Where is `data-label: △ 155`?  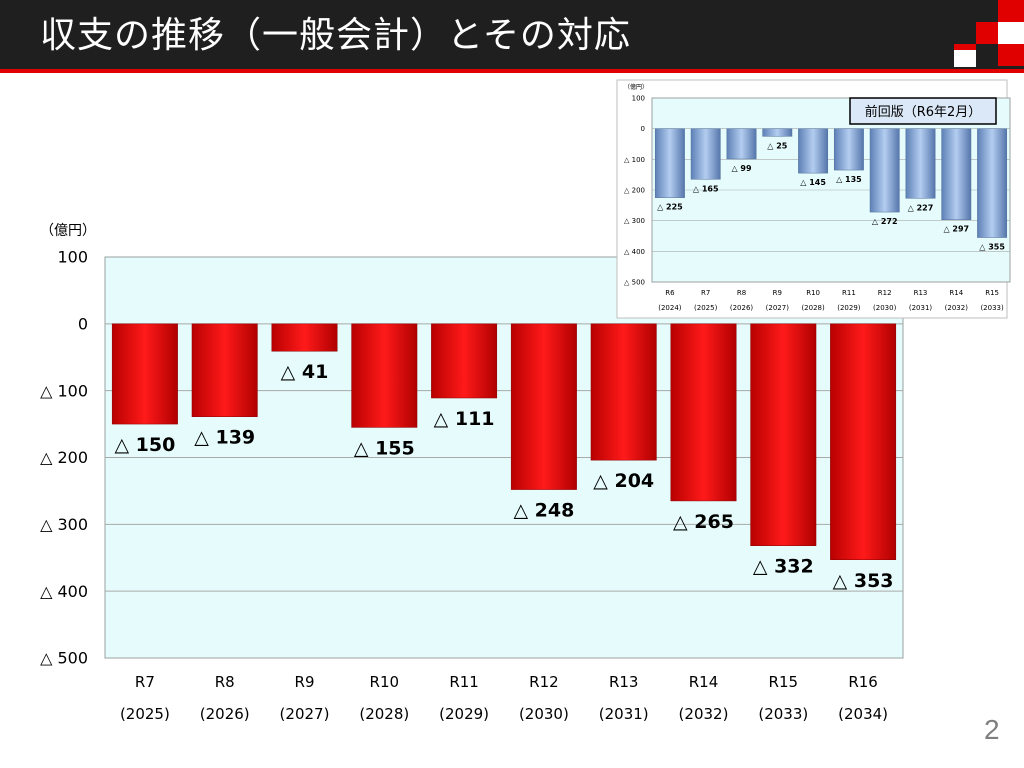
data-label: △ 155 is located at coordinates (384, 448).